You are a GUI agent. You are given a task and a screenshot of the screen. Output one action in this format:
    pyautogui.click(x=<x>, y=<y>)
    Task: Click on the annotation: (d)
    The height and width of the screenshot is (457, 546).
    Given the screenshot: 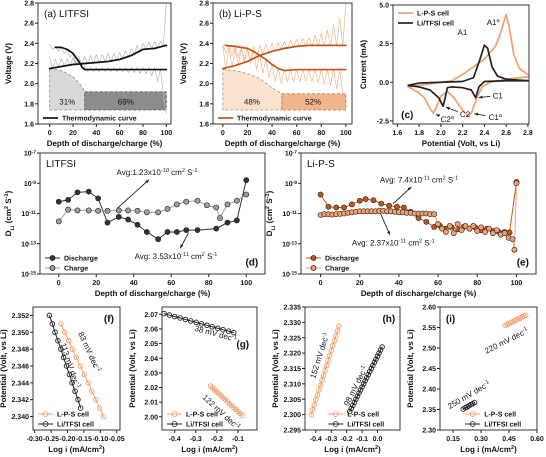 What is the action you would take?
    pyautogui.click(x=251, y=263)
    